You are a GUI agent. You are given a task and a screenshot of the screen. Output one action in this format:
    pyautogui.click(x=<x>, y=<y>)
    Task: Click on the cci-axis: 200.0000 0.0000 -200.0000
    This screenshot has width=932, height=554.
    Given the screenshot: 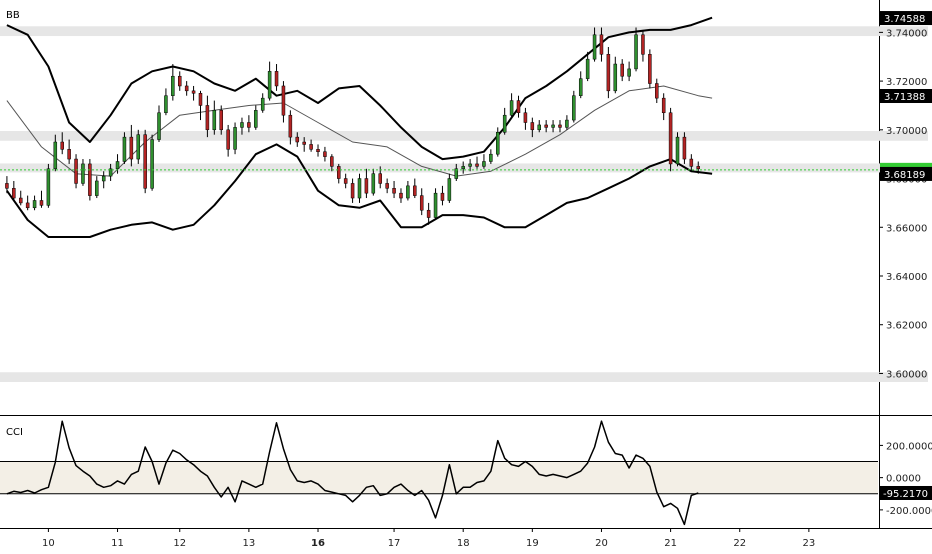 What is the action you would take?
    pyautogui.click(x=905, y=479)
    